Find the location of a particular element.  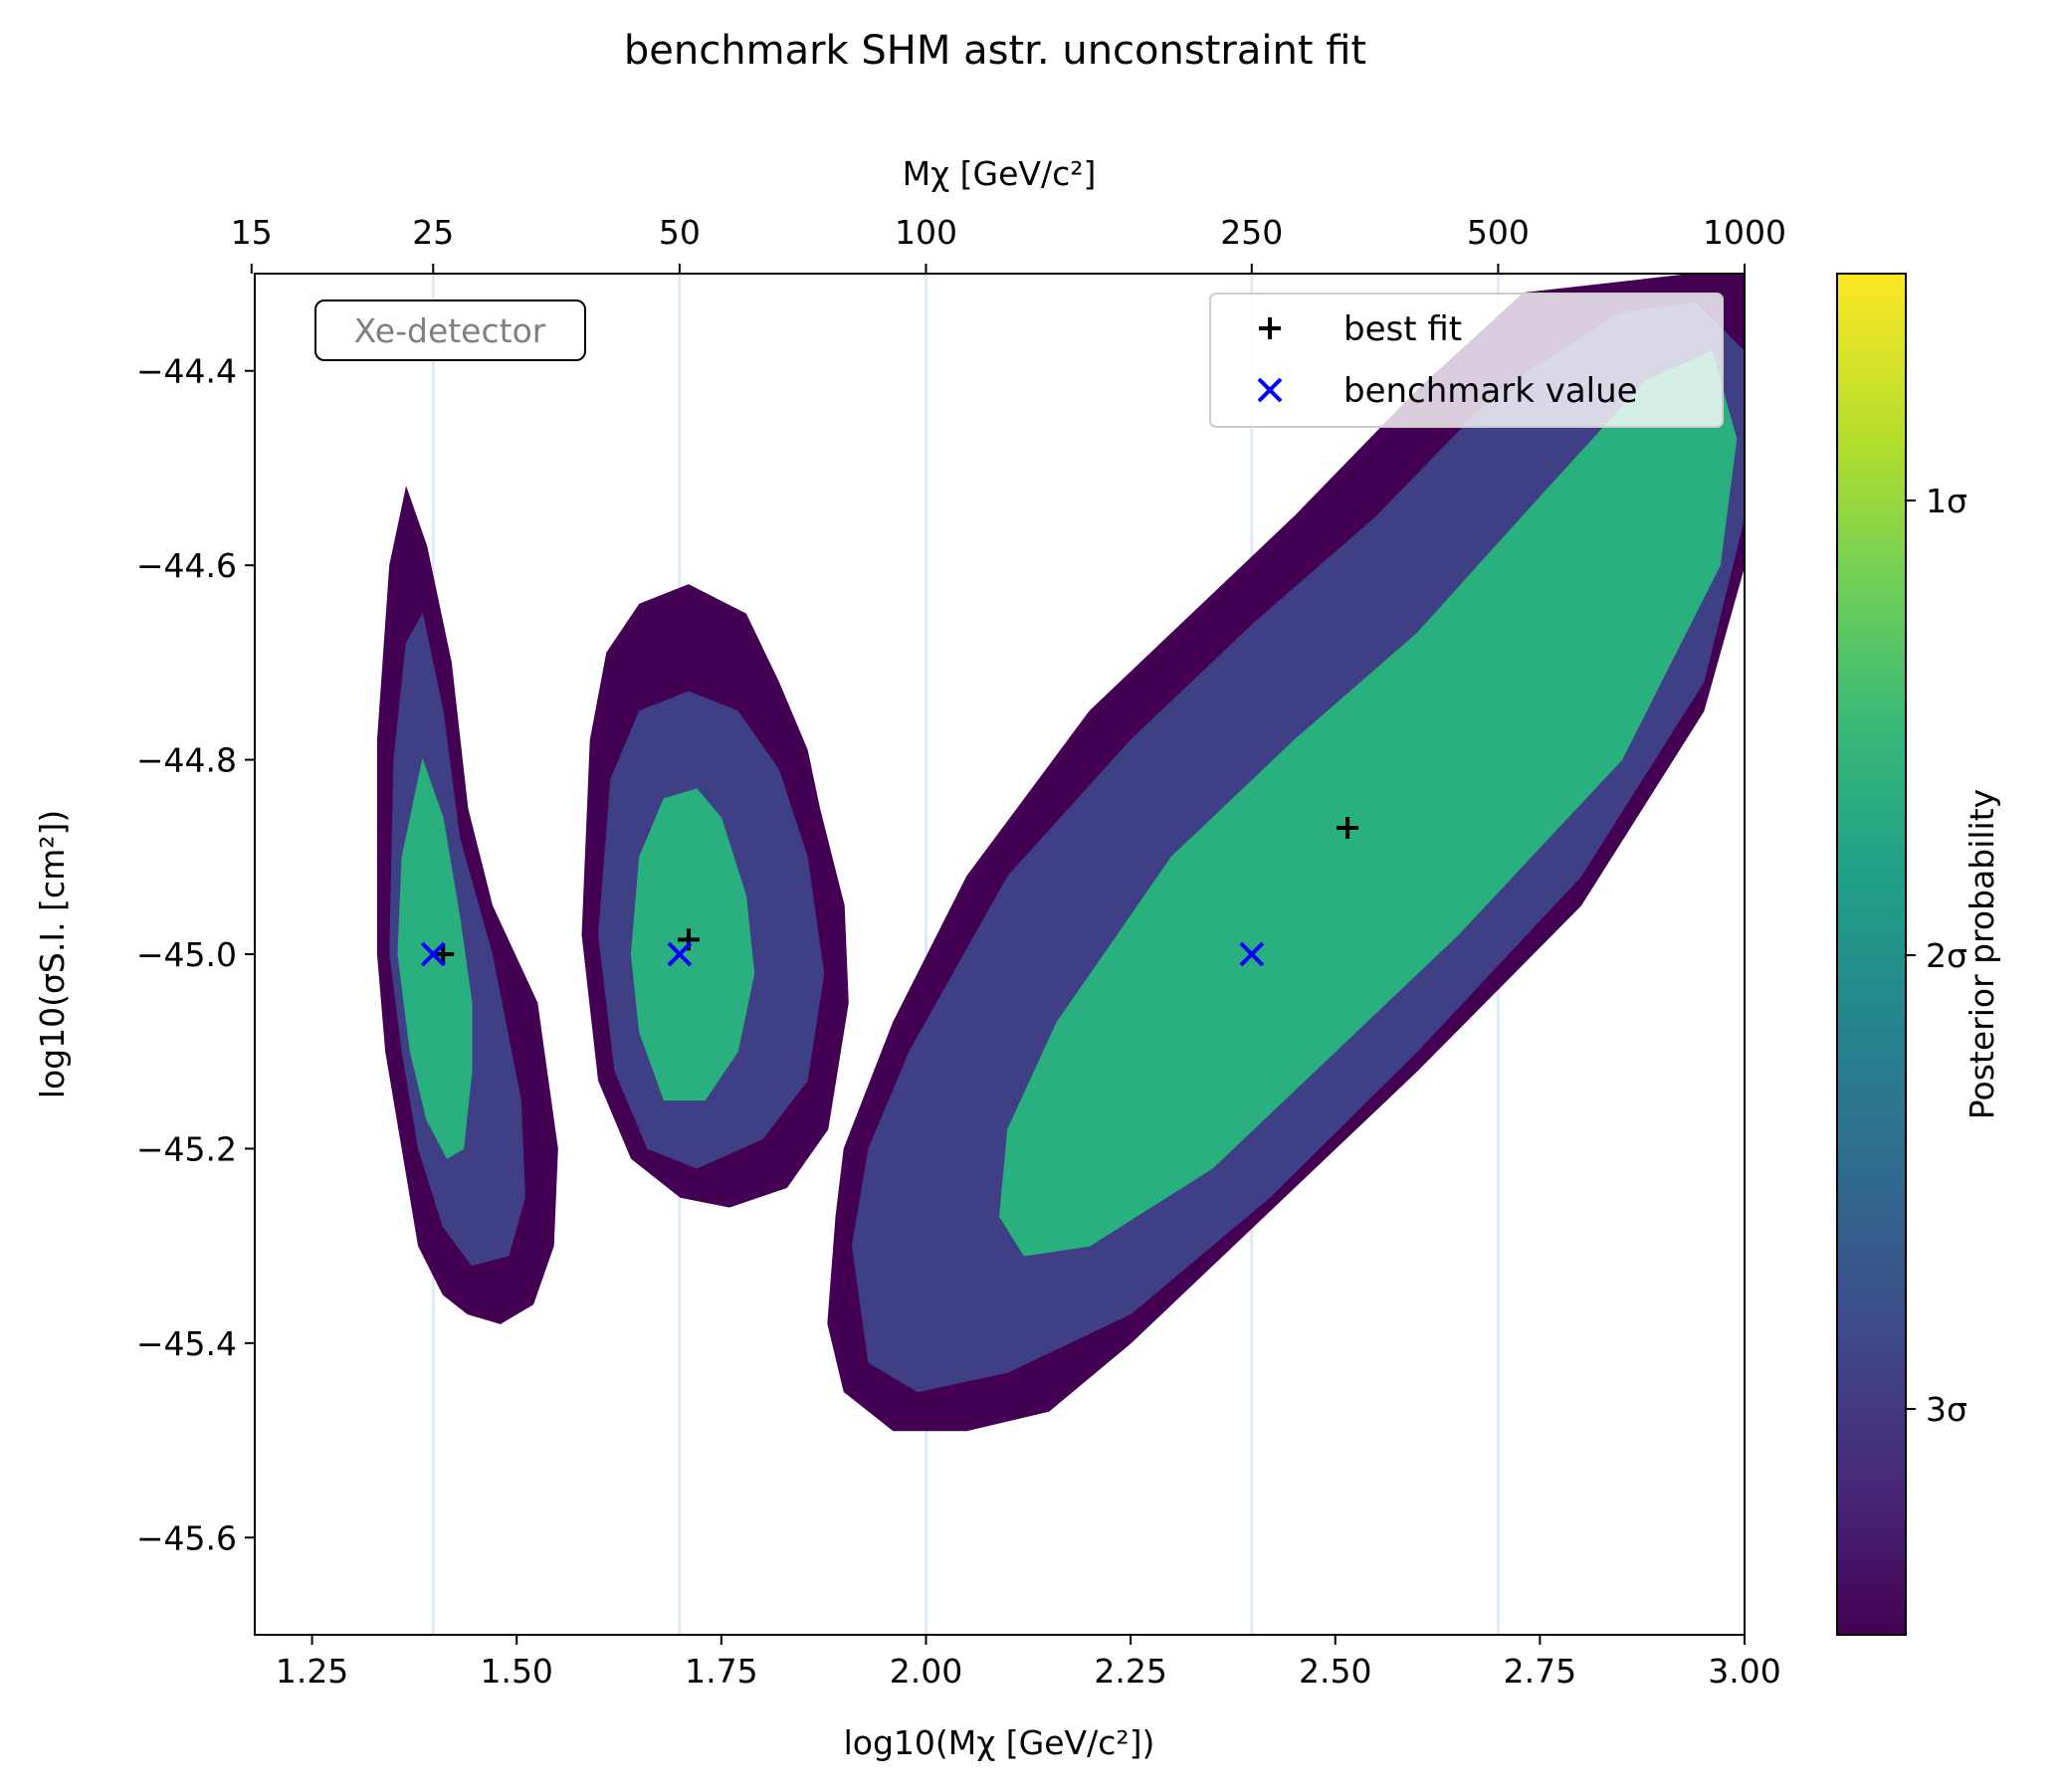

x-tick-label: 2.50 is located at coordinates (1335, 1671).